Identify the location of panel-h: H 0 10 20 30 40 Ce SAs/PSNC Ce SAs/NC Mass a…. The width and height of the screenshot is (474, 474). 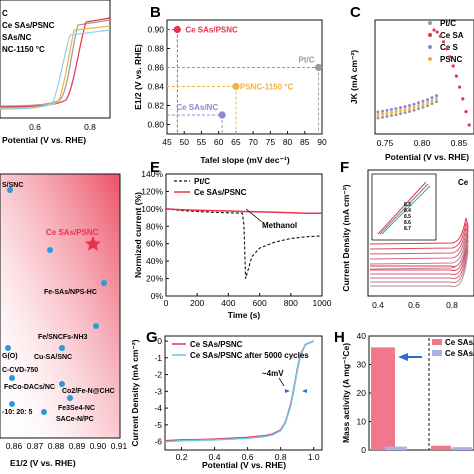
(404, 392).